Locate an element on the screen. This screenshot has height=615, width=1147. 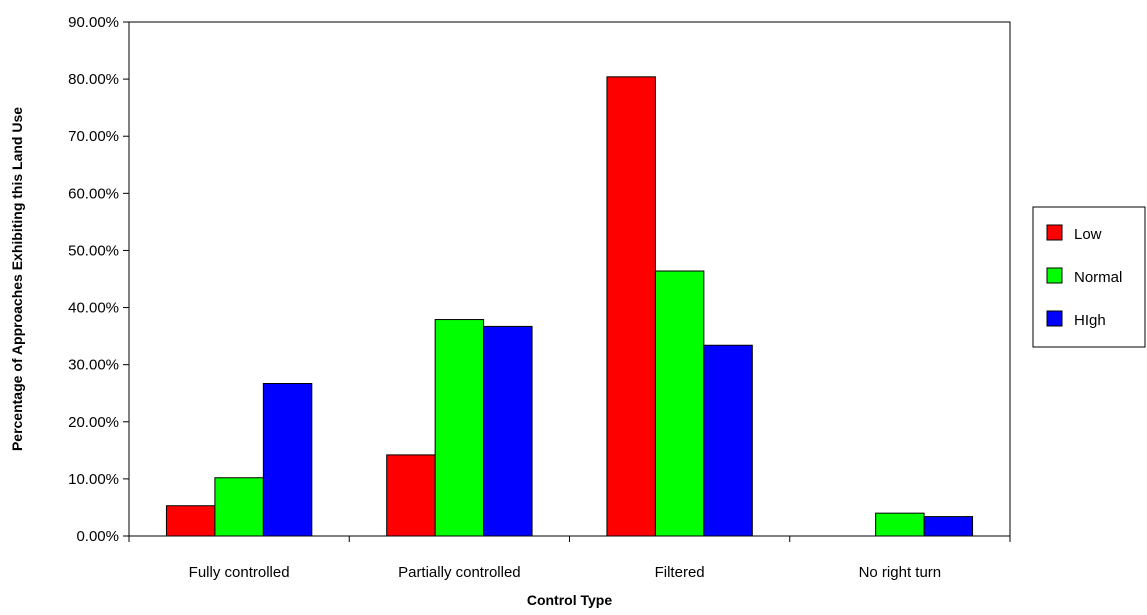
x-tick-label: Fully controlled is located at coordinates (239, 572).